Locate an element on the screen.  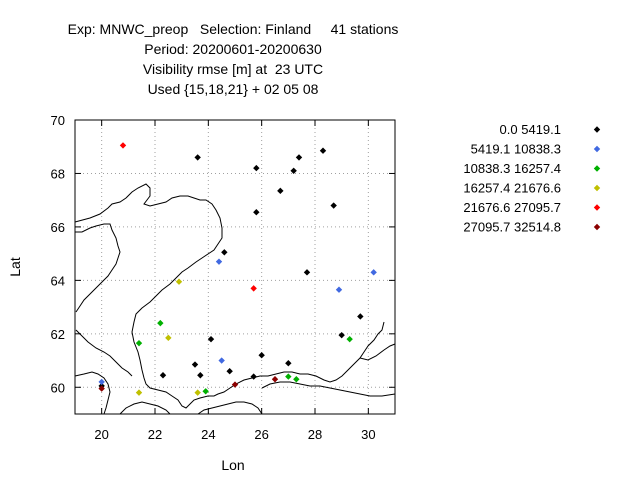
x-tick-label: 20 is located at coordinates (101, 434).